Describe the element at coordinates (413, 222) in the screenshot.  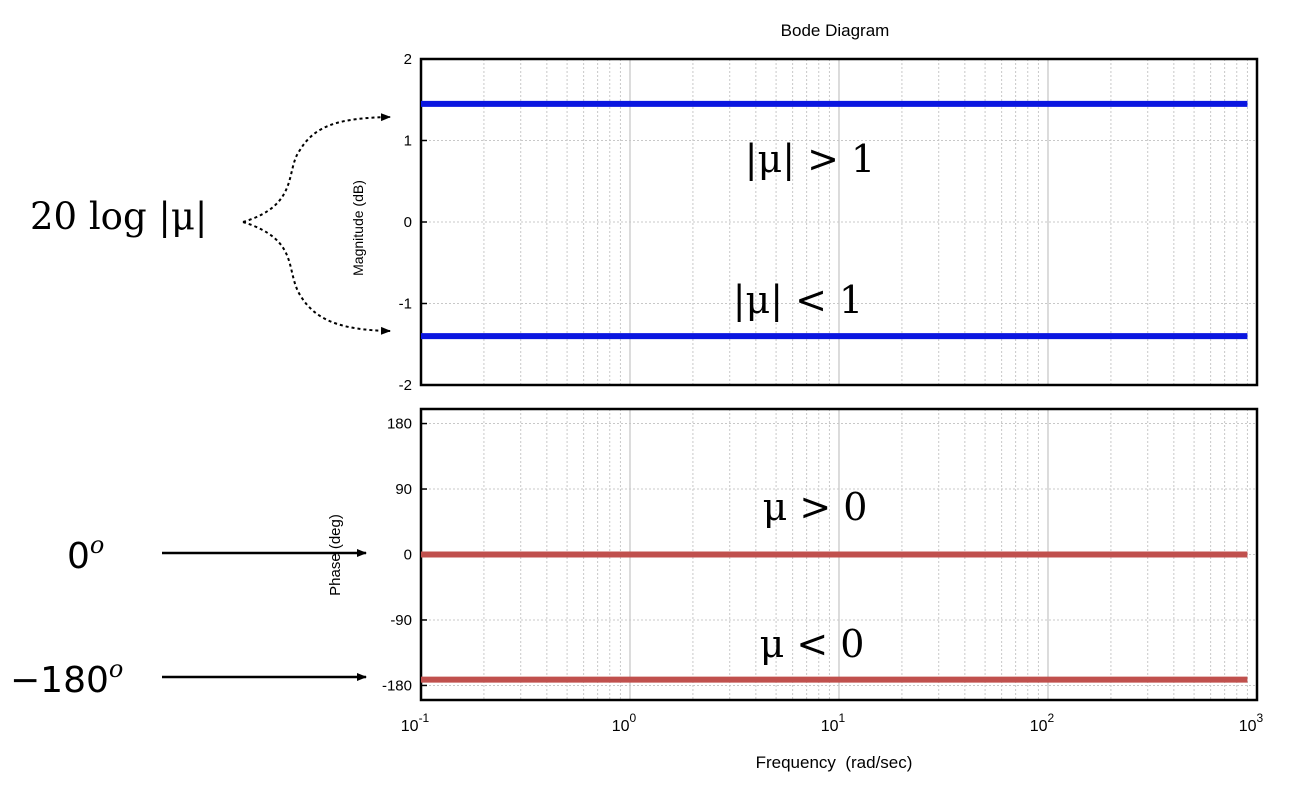
I see `magnitude-y-ticks: 2 1 0 -1 -2` at that location.